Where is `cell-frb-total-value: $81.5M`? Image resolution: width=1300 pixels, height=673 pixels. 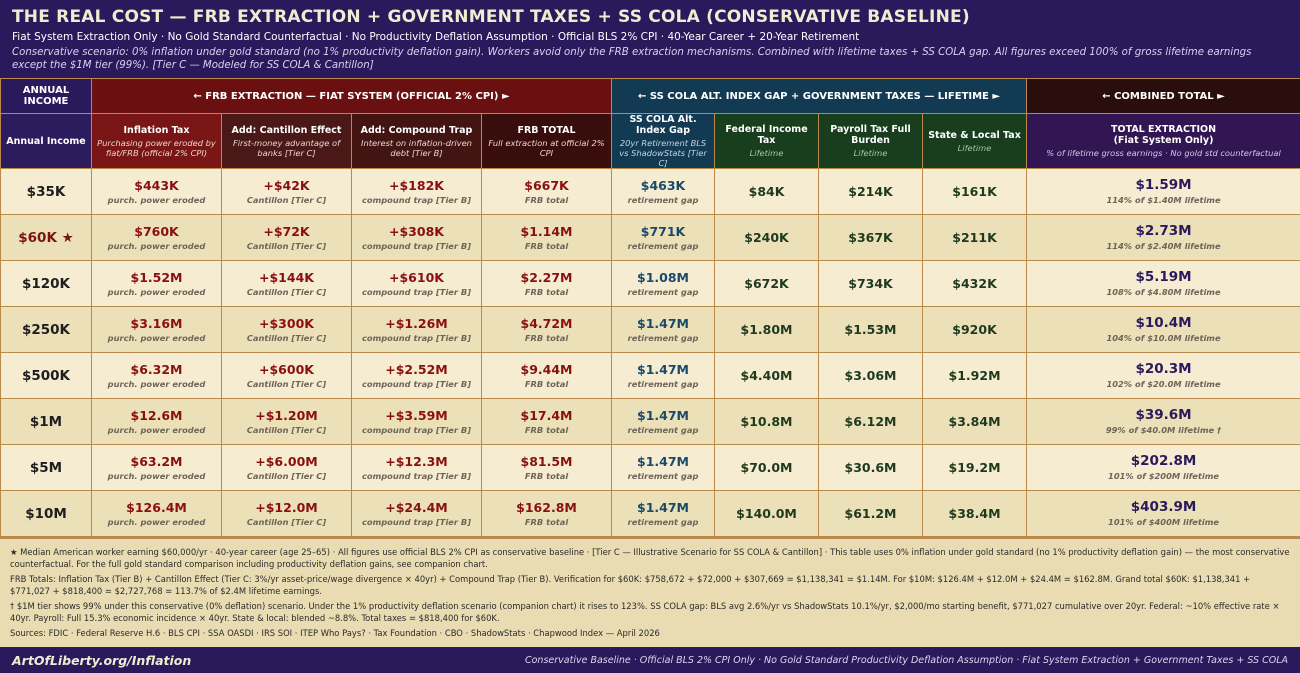 cell-frb-total-value: $81.5M is located at coordinates (546, 461).